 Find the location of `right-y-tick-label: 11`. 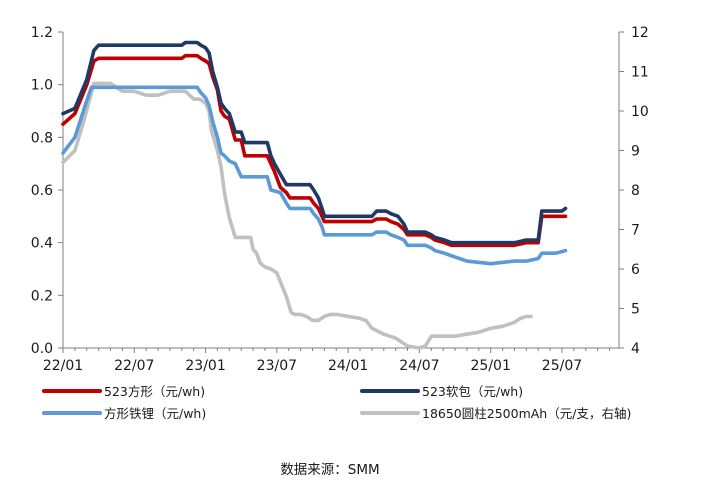

right-y-tick-label: 11 is located at coordinates (640, 73).